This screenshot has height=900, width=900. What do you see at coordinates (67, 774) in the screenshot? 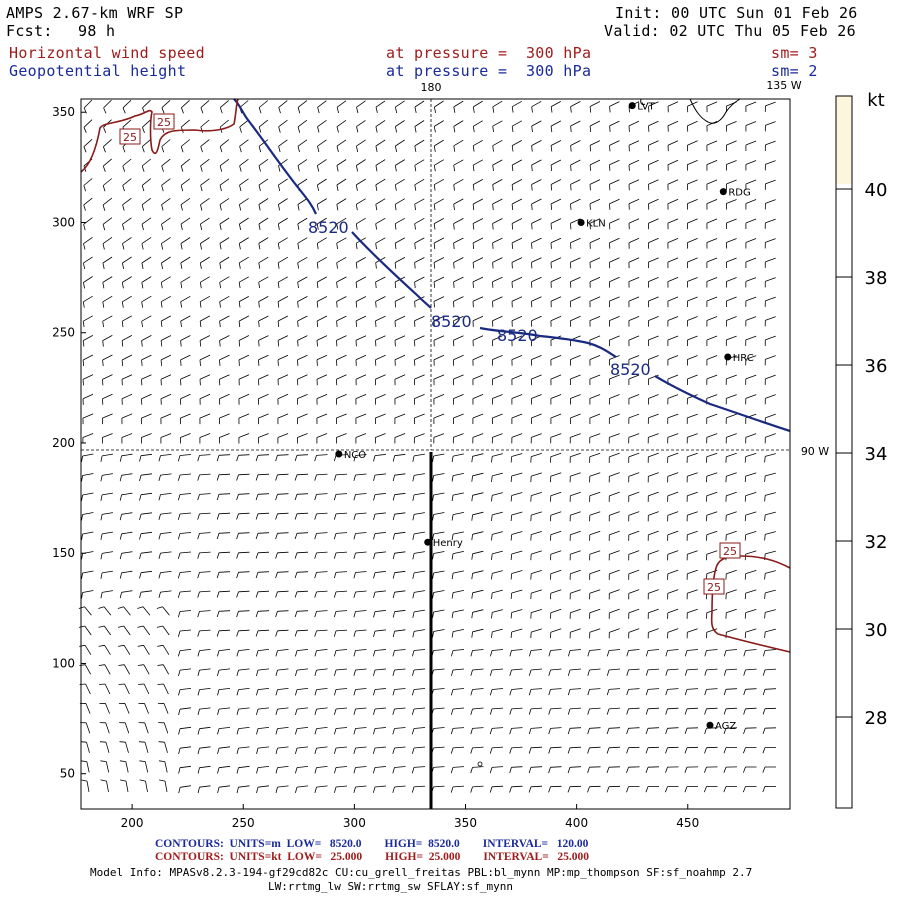
I see `y-tick-label: 50` at bounding box center [67, 774].